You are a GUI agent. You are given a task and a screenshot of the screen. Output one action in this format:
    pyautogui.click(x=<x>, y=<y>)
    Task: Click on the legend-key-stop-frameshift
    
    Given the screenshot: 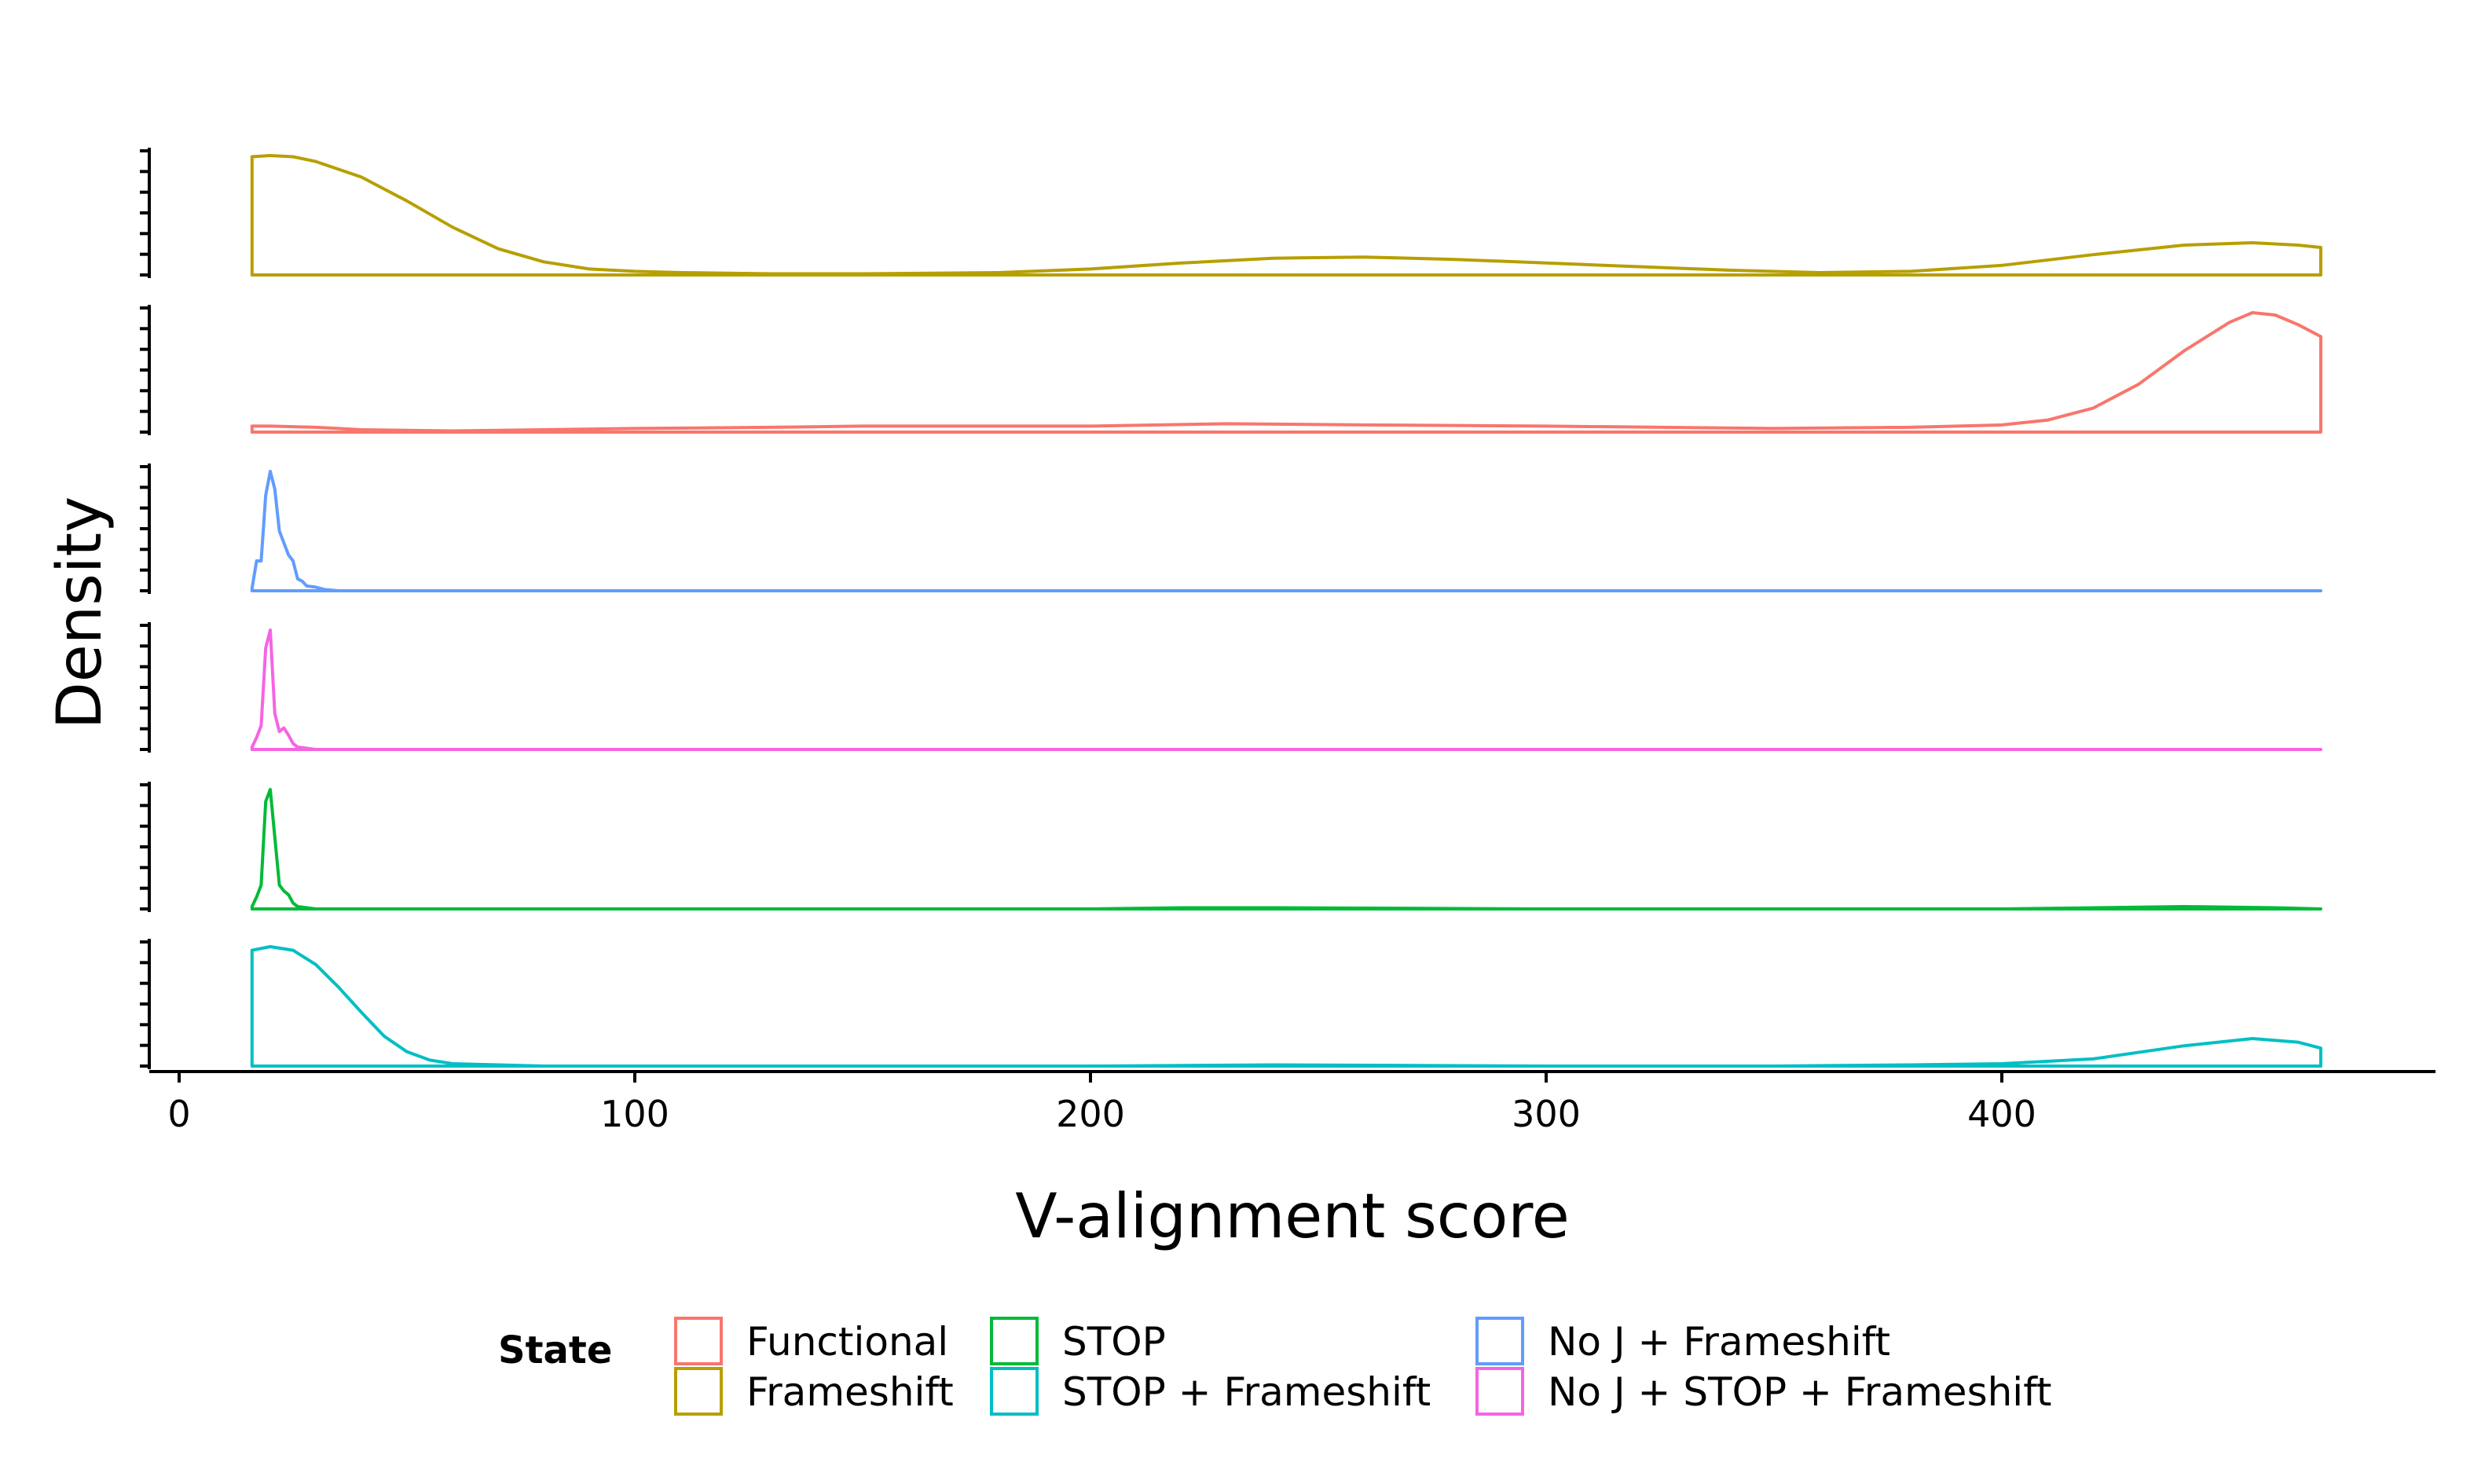 What is the action you would take?
    pyautogui.click(x=1014, y=1391)
    